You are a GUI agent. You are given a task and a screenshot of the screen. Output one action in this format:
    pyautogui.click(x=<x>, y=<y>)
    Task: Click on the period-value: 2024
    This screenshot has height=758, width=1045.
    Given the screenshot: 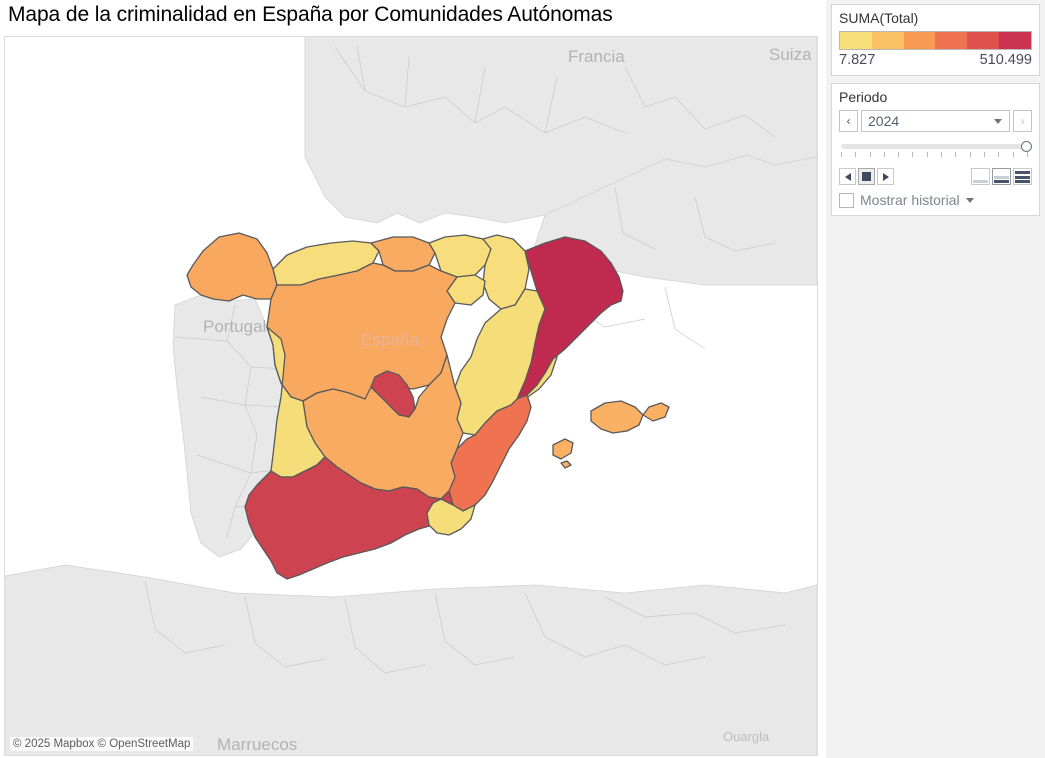 What is the action you would take?
    pyautogui.click(x=884, y=121)
    